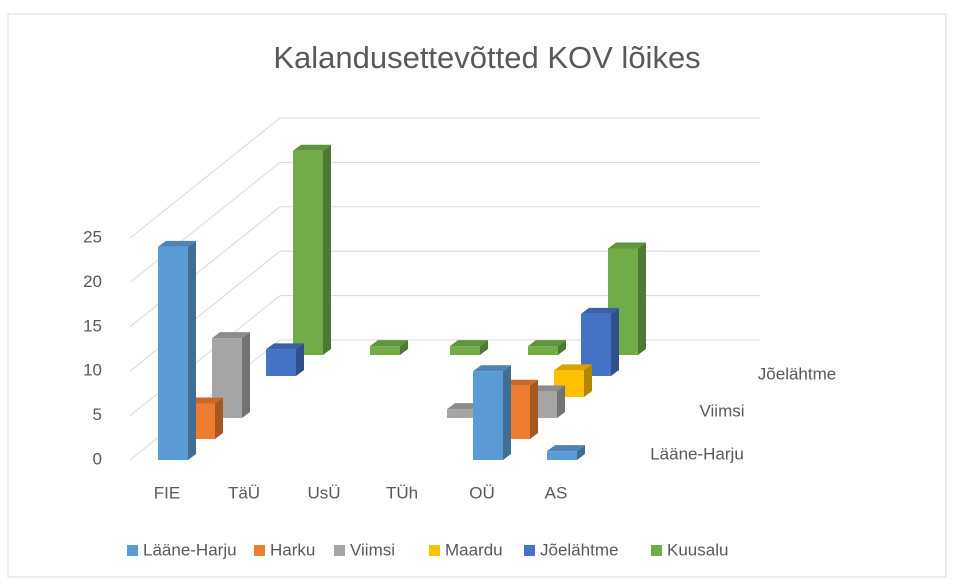 Image resolution: width=954 pixels, height=586 pixels. What do you see at coordinates (292, 549) in the screenshot?
I see `legend-label: Harku` at bounding box center [292, 549].